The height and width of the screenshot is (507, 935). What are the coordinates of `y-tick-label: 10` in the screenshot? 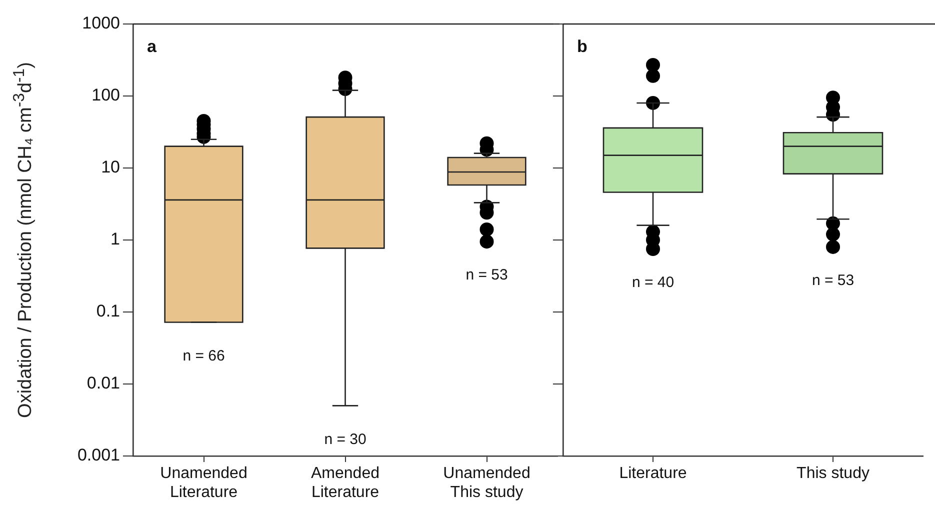 It's located at (110, 167).